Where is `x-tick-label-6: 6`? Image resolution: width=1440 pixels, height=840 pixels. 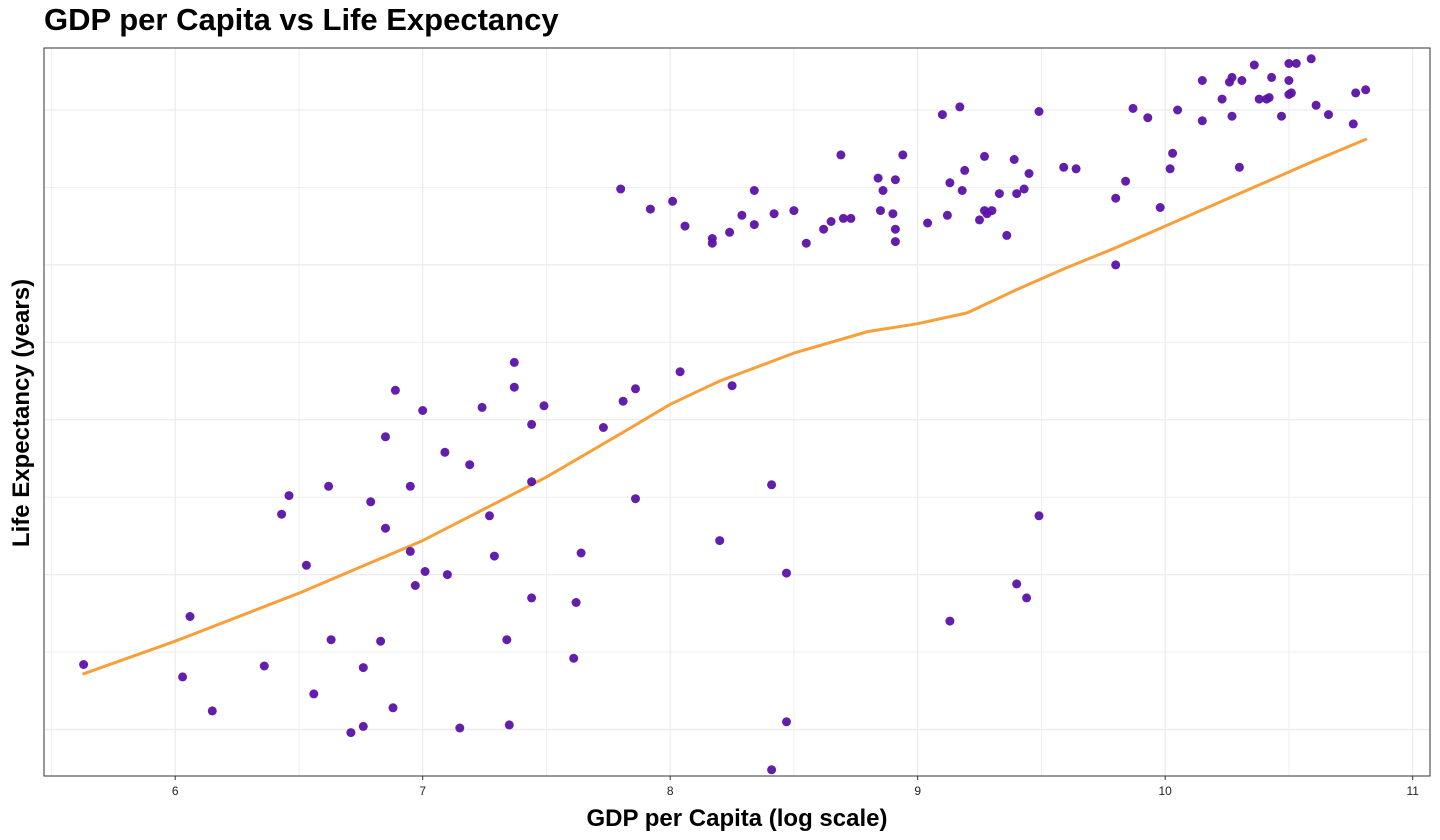
x-tick-label-6: 6 is located at coordinates (175, 791).